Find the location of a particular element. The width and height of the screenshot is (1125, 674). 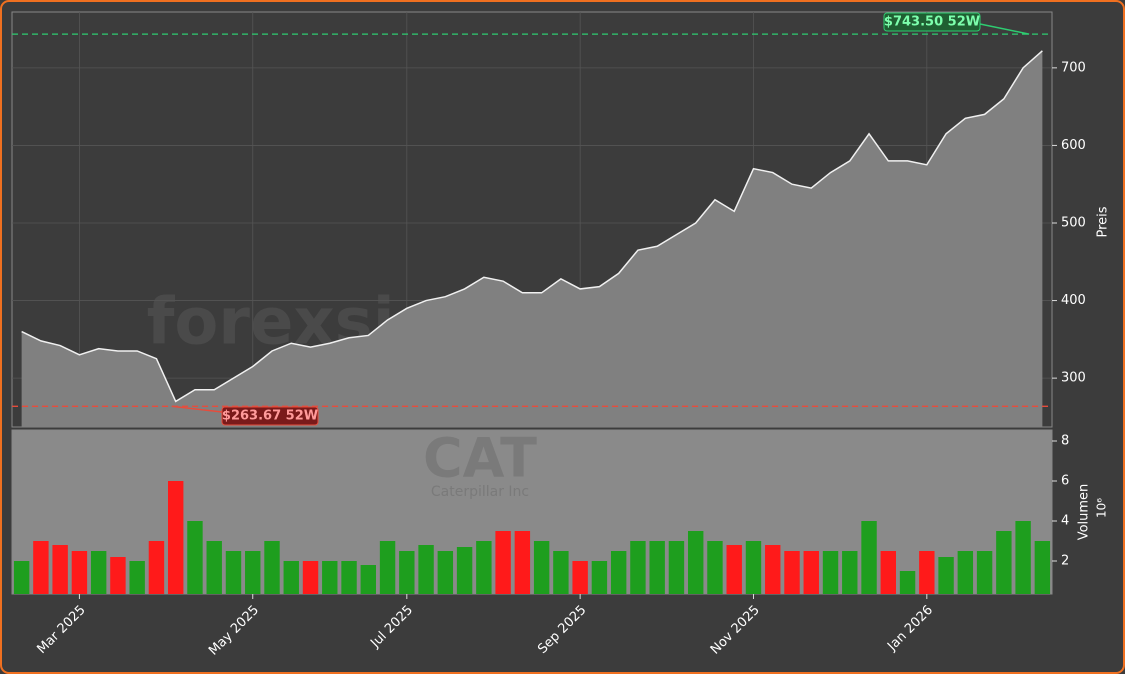

y-tick-label: 8 is located at coordinates (1065, 441).